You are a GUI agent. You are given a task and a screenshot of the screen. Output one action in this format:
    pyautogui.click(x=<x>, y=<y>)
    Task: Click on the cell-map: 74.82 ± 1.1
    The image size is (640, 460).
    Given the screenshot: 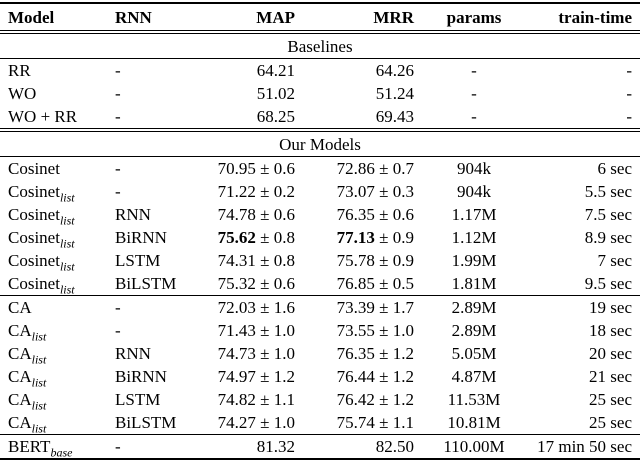 What is the action you would take?
    pyautogui.click(x=256, y=399)
    